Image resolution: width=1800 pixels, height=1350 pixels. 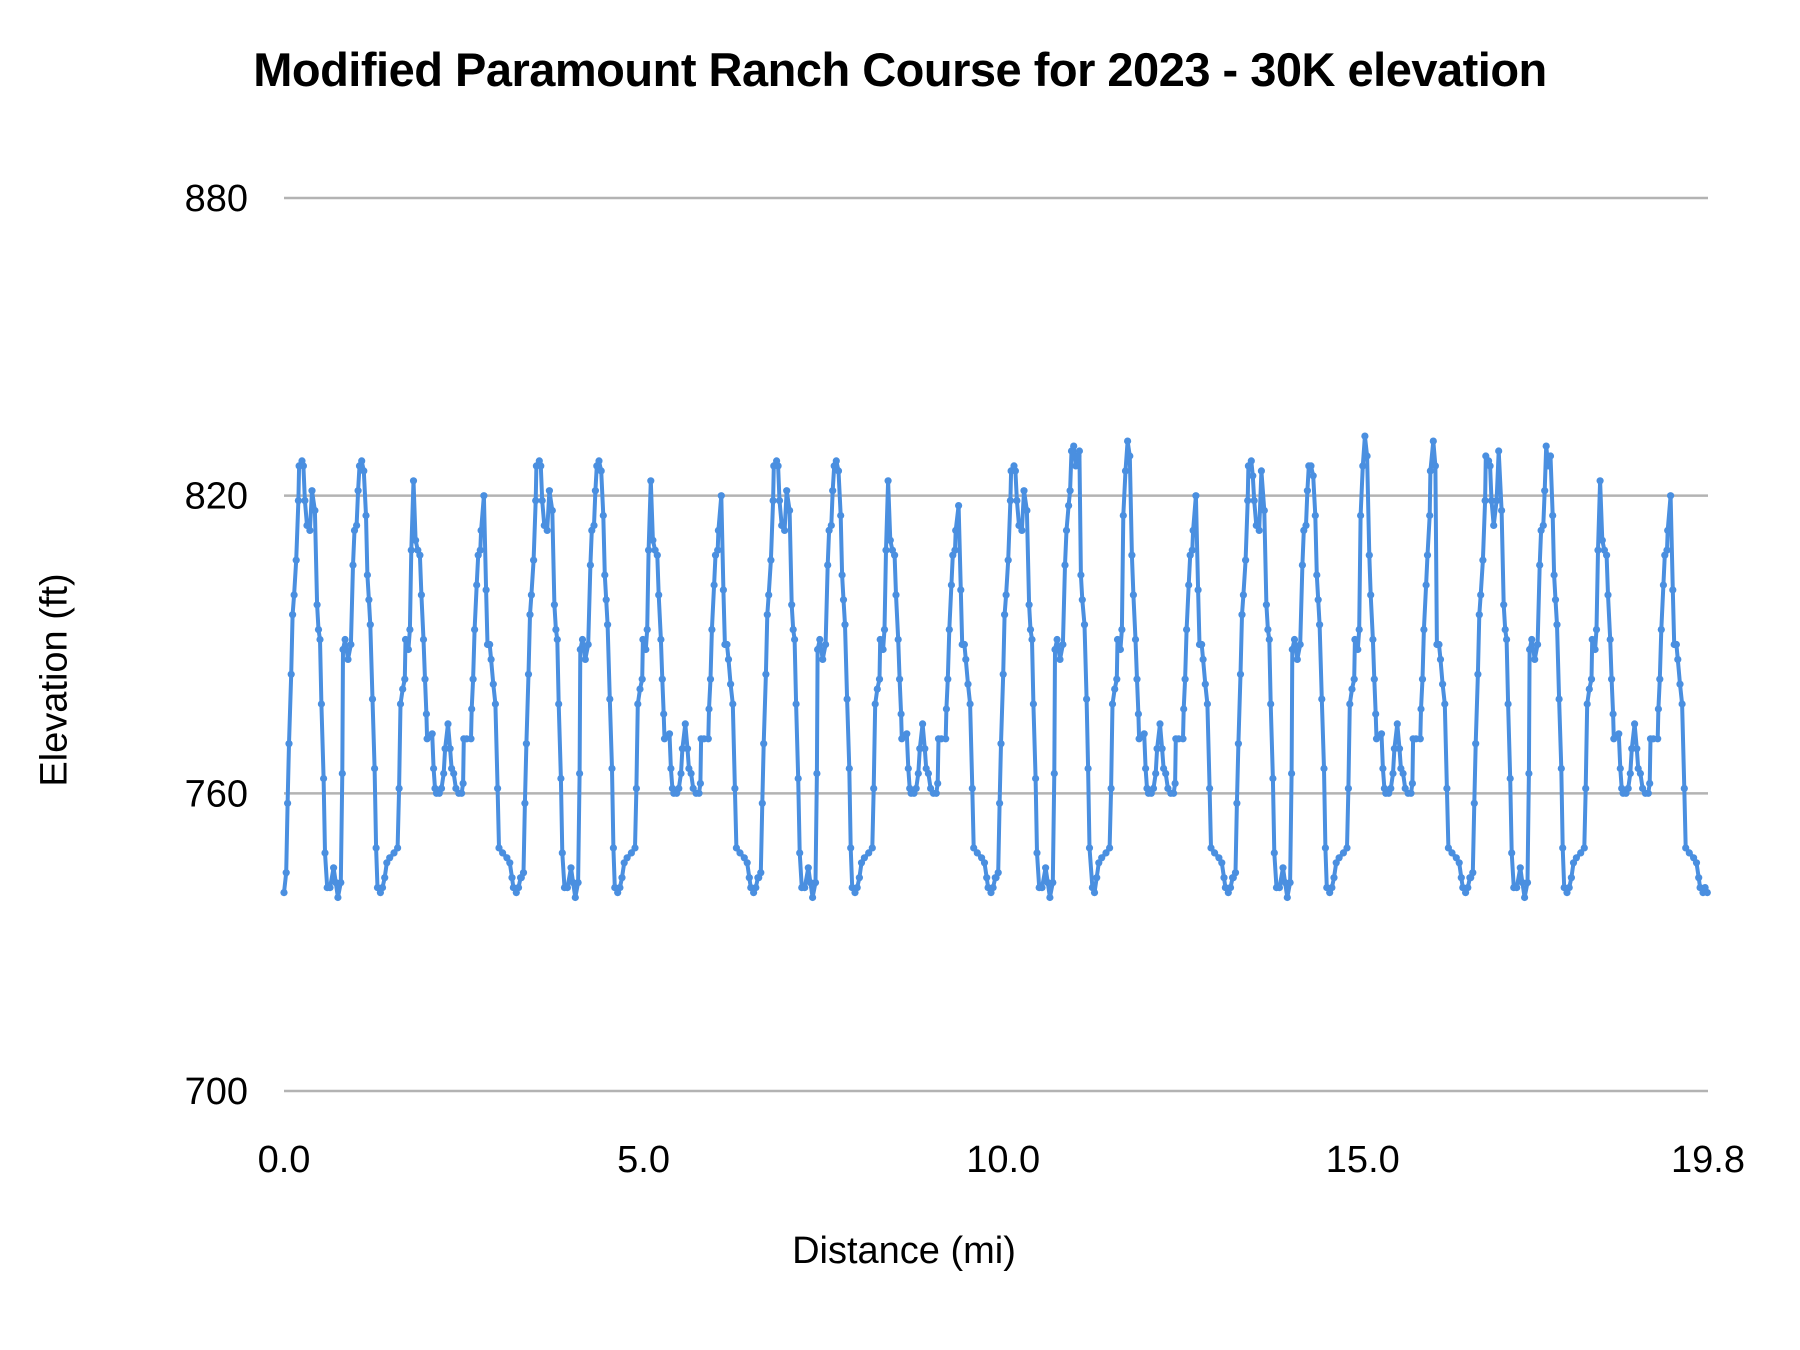 What do you see at coordinates (904, 1251) in the screenshot?
I see `x-axis-label: Distance (mi)` at bounding box center [904, 1251].